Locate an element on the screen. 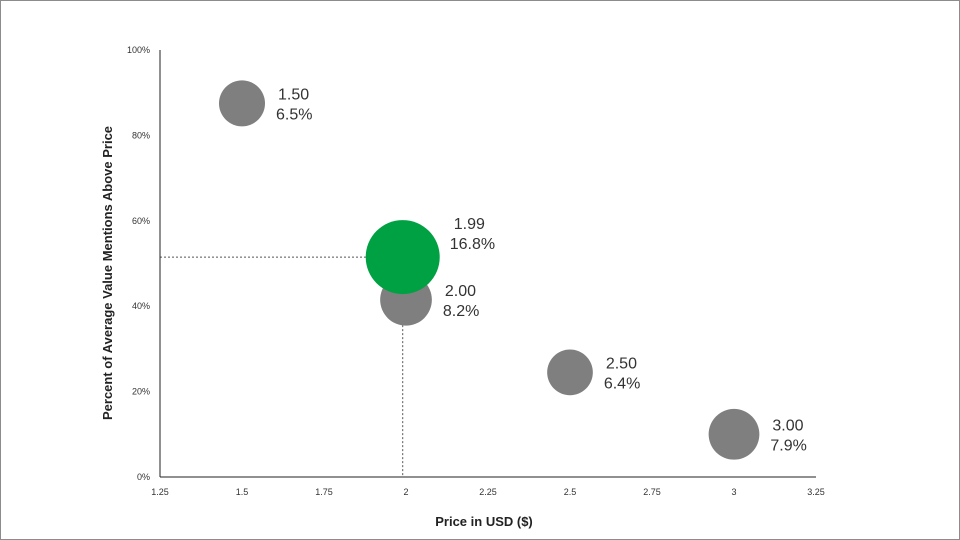 The width and height of the screenshot is (960, 540). y-tick-label: 0% is located at coordinates (143, 477).